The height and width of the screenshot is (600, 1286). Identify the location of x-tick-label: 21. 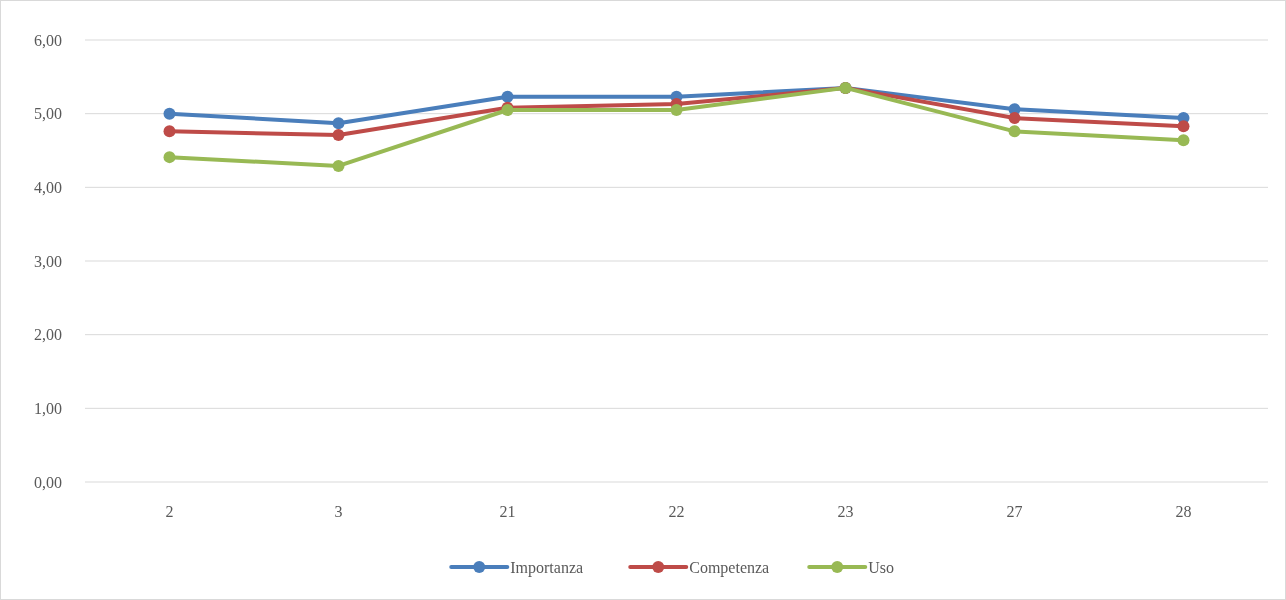
(507, 511).